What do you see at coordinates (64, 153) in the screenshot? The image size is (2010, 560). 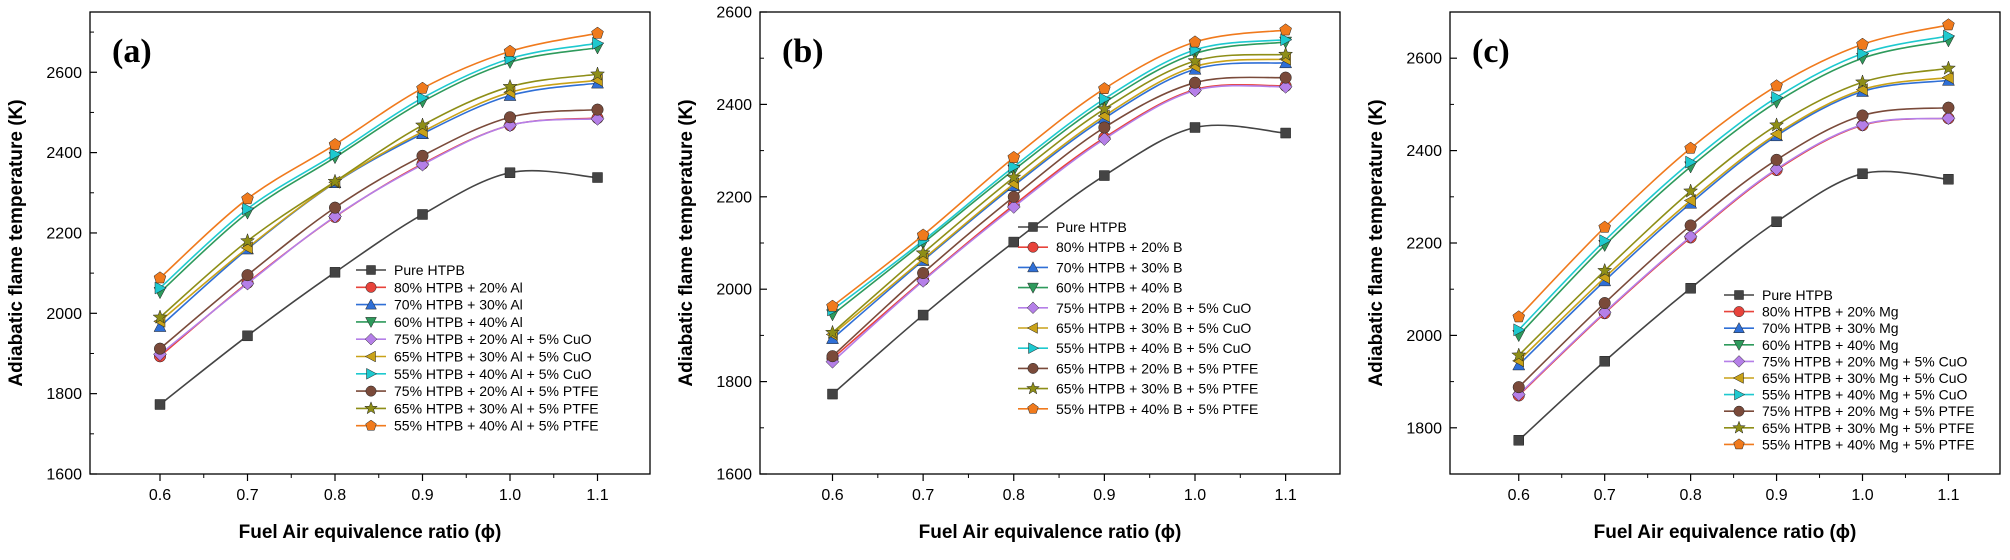 I see `y-tick-label: 2400` at bounding box center [64, 153].